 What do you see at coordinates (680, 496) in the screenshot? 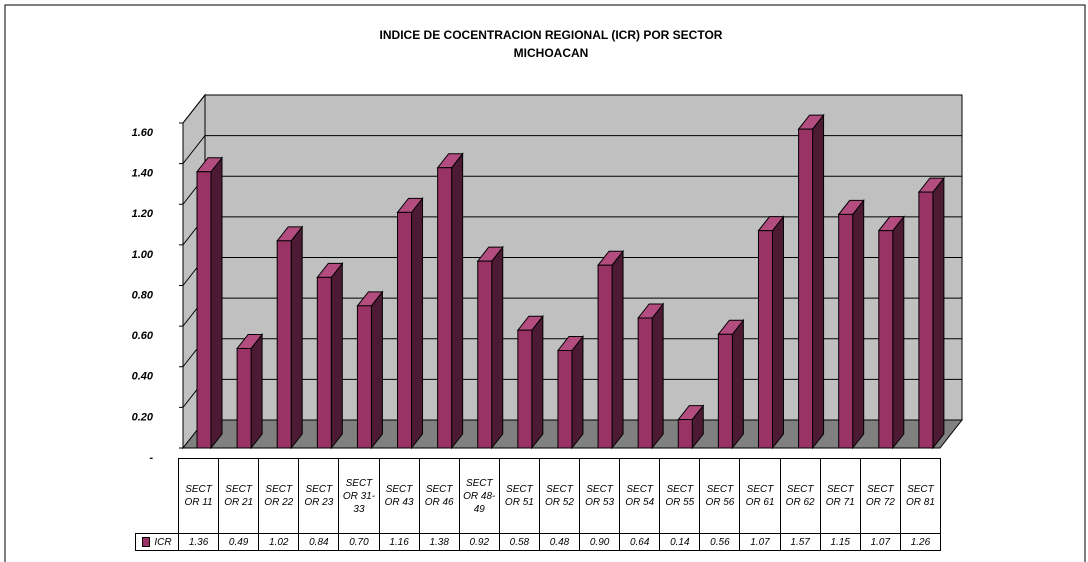
I see `x-tick-label: SECTOR 55` at bounding box center [680, 496].